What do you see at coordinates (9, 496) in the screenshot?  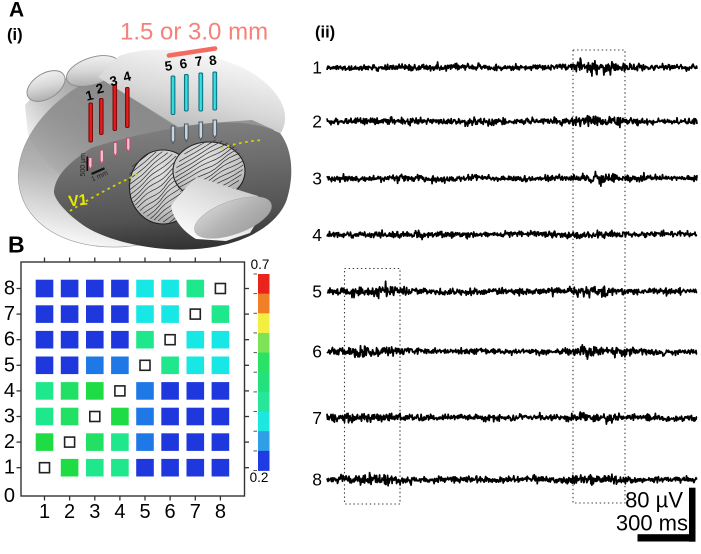 I see `svg-text: 0` at bounding box center [9, 496].